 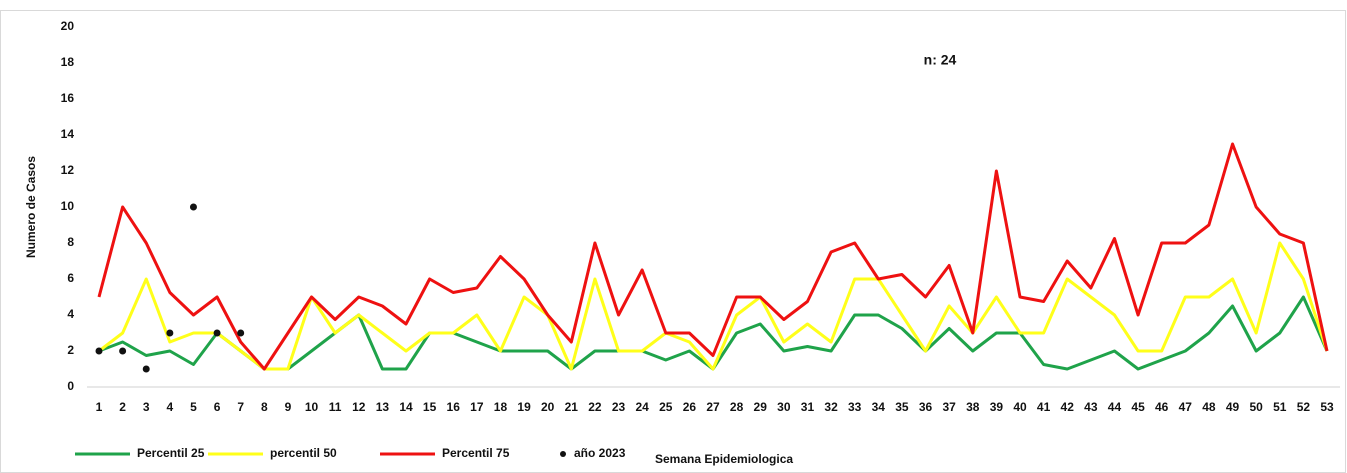 I want to click on x-tick-label: 17, so click(x=477, y=407).